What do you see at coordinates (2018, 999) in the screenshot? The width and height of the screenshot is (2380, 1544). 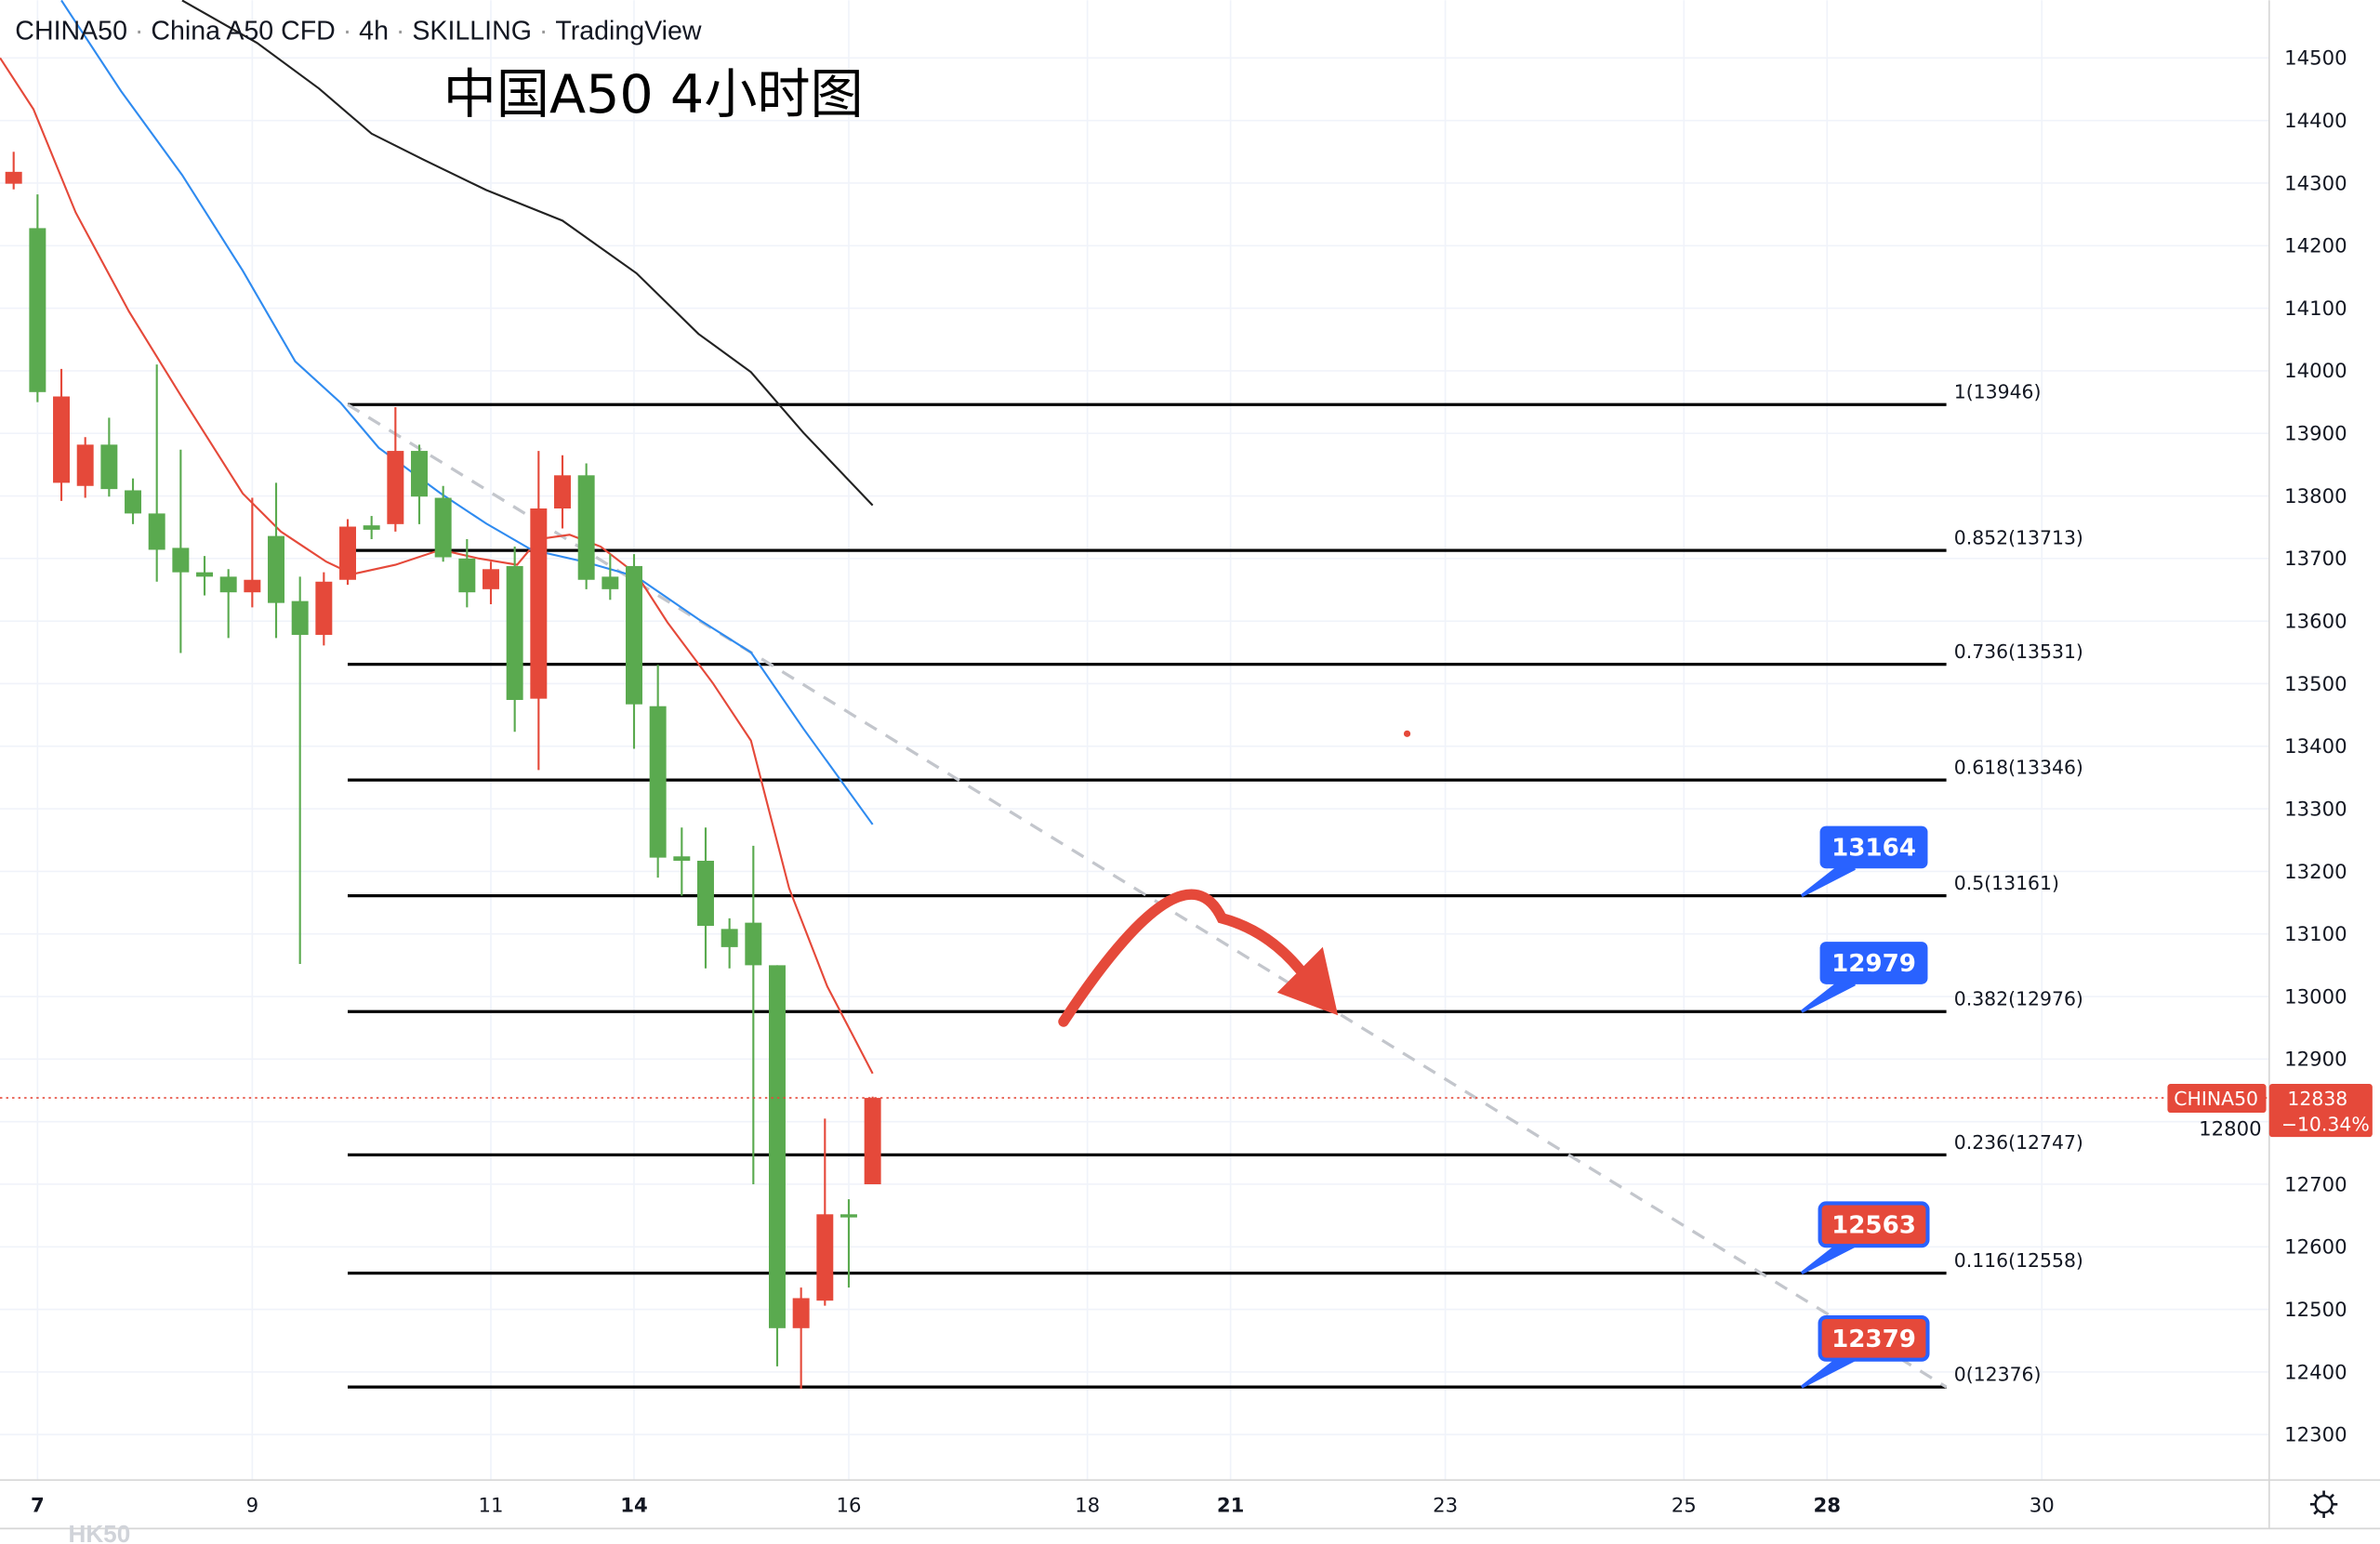 I see `fib-level-label: 0.382(12976)` at bounding box center [2018, 999].